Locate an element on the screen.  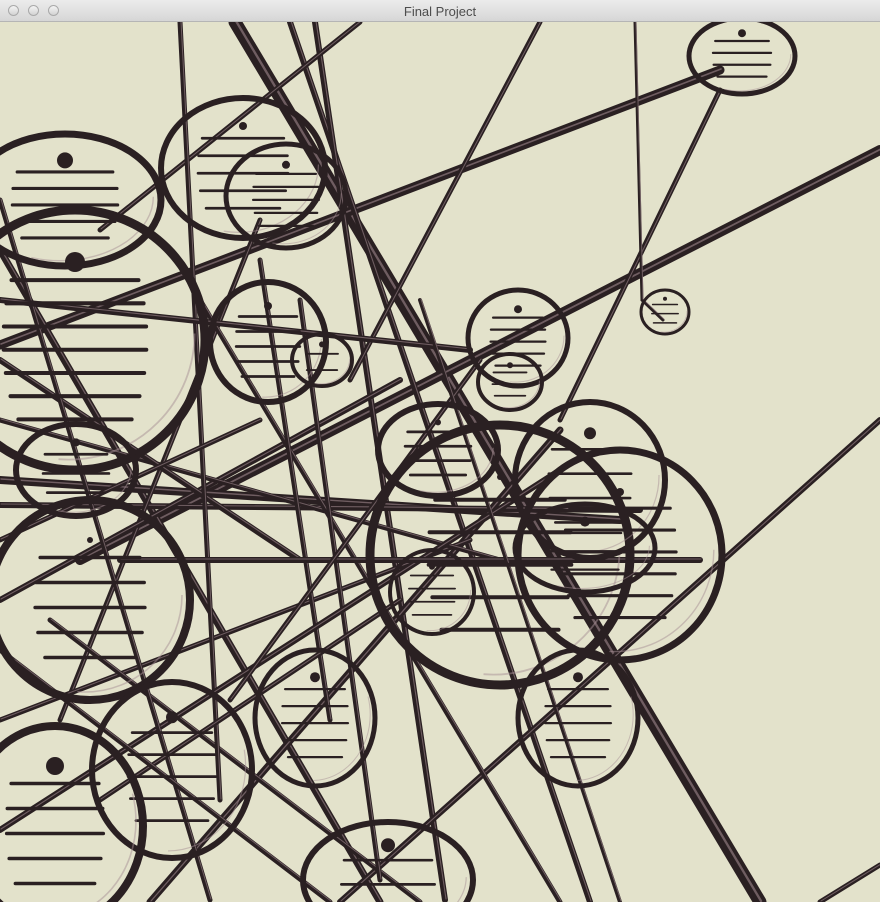
minimize-window-button is located at coordinates (33, 10).